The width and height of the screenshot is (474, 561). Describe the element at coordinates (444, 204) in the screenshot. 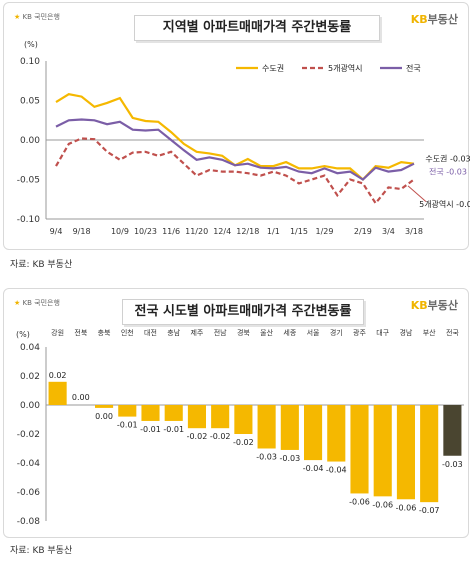

I see `end-label: 5개광역시 -0.05` at that location.